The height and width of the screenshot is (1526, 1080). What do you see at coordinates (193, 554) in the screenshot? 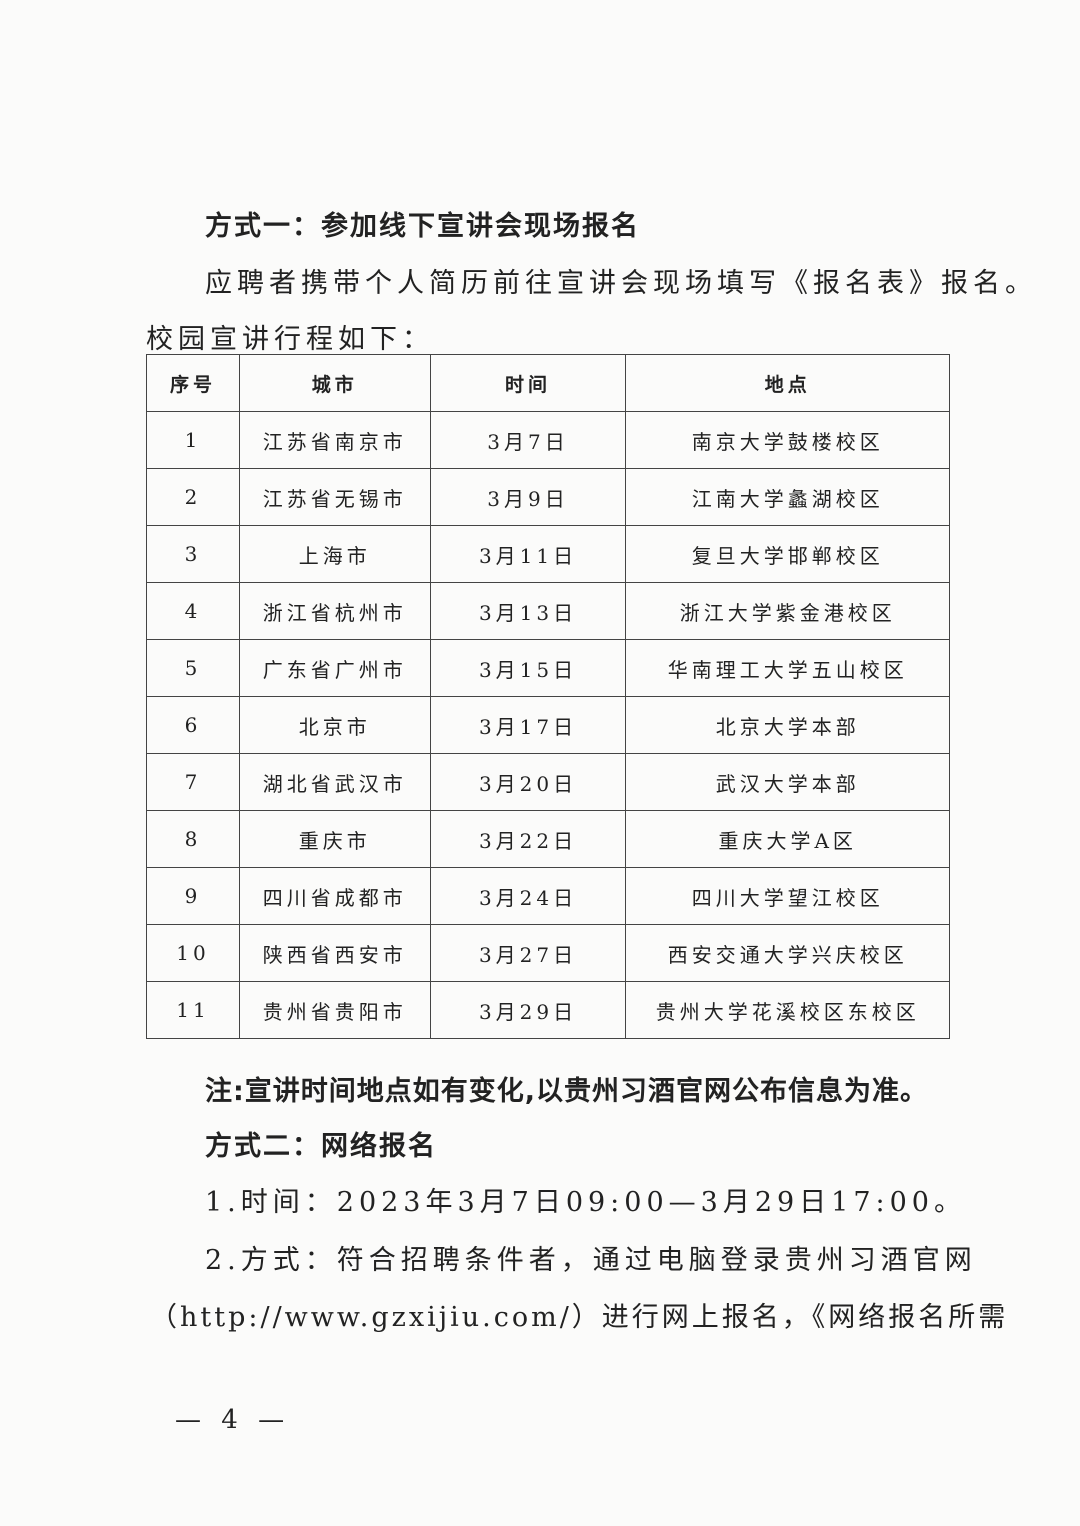
I see `cell-index: 3` at bounding box center [193, 554].